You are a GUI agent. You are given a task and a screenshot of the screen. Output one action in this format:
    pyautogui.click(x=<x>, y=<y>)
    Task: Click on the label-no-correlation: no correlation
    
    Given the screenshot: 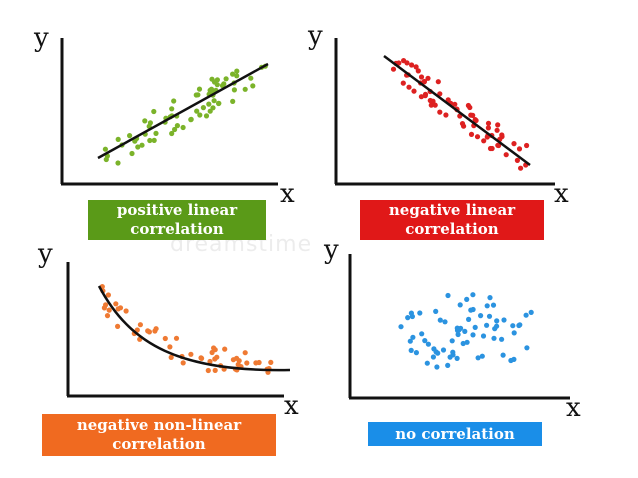 What is the action you would take?
    pyautogui.click(x=455, y=434)
    